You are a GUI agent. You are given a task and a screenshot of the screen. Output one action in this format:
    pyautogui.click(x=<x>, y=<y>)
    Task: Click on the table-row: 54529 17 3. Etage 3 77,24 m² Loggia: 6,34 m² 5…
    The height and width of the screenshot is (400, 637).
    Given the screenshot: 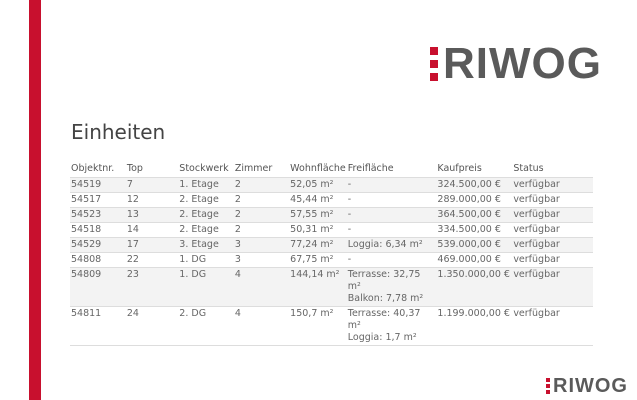 What is the action you would take?
    pyautogui.click(x=331, y=245)
    